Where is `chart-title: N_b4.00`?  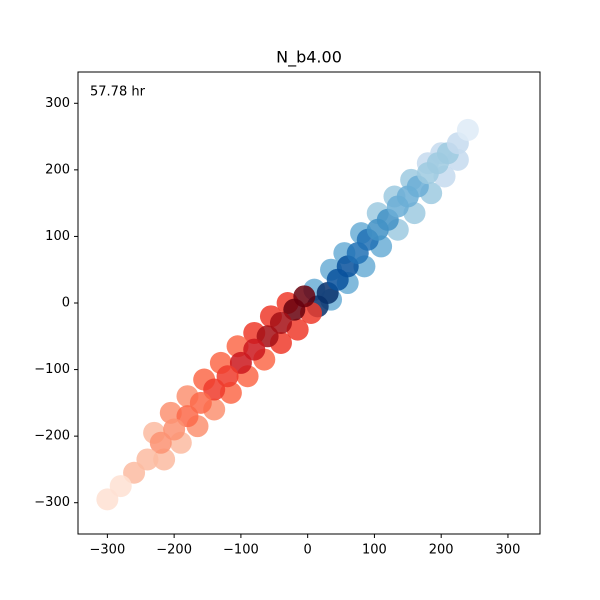 chart-title: N_b4.00 is located at coordinates (309, 58).